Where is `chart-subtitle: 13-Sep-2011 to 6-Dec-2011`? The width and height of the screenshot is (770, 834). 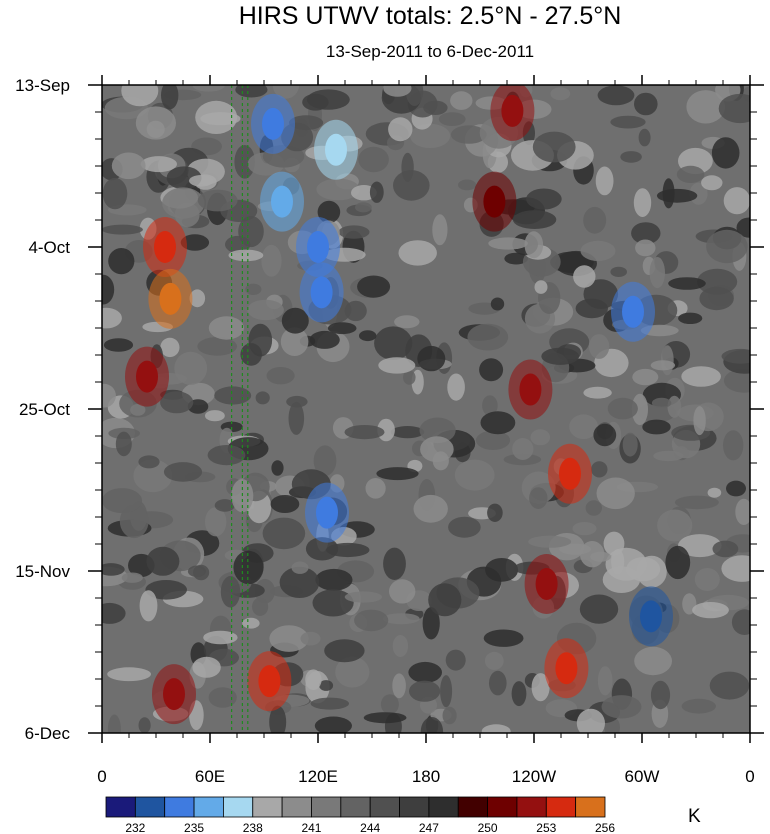 chart-subtitle: 13-Sep-2011 to 6-Dec-2011 is located at coordinates (430, 51).